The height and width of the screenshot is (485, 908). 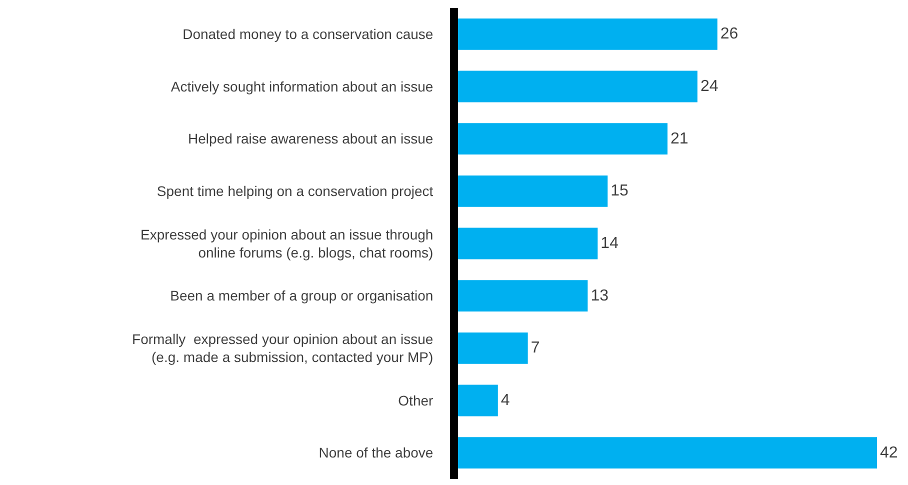 I want to click on data-label: 4, so click(x=505, y=400).